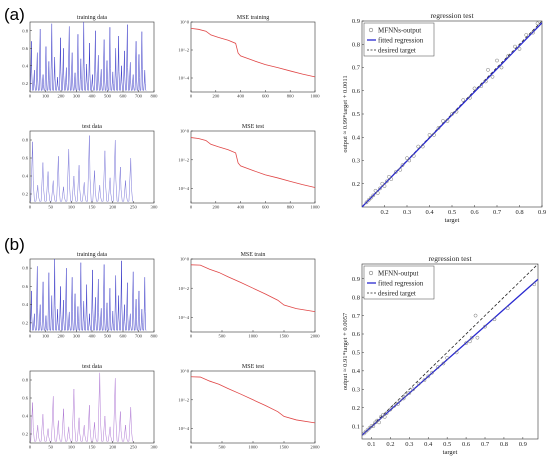  What do you see at coordinates (249, 167) in the screenshot?
I see `chart-a-mse-test: MSE test 0 200 400 600 800 1000 10^0 10^-2 10^-4` at bounding box center [249, 167].